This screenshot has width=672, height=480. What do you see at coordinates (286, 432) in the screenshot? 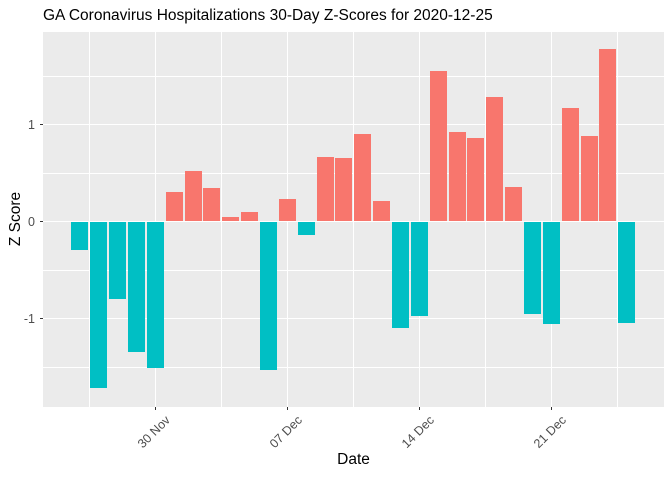
I see `x-tick-label-07-Dec: 07 Dec` at bounding box center [286, 432].